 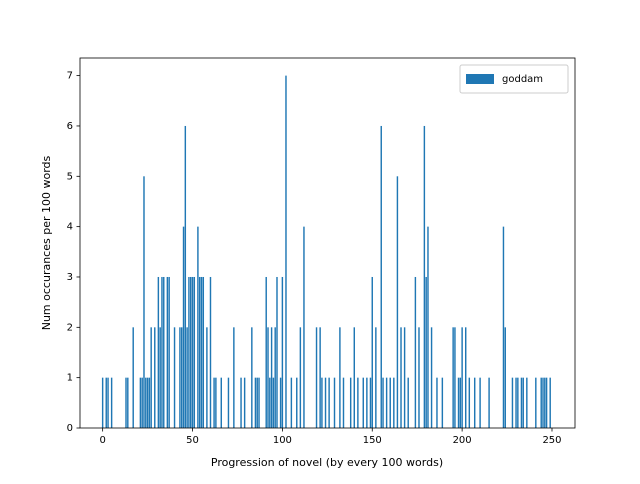 What do you see at coordinates (70, 126) in the screenshot?
I see `y-tick-label: 6` at bounding box center [70, 126].